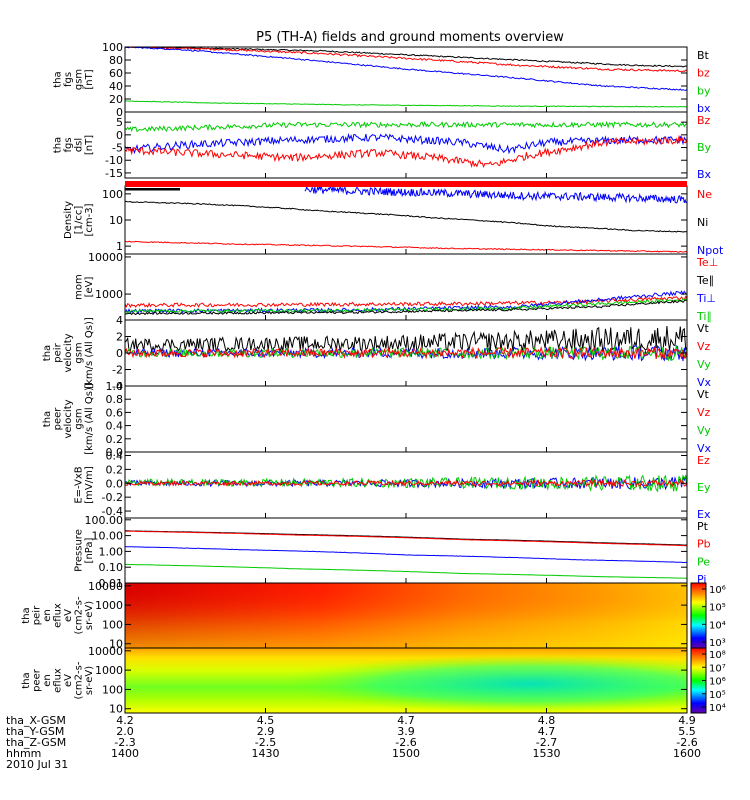 The width and height of the screenshot is (750, 800). What do you see at coordinates (704, 514) in the screenshot?
I see `legend-entry: Ex` at bounding box center [704, 514].